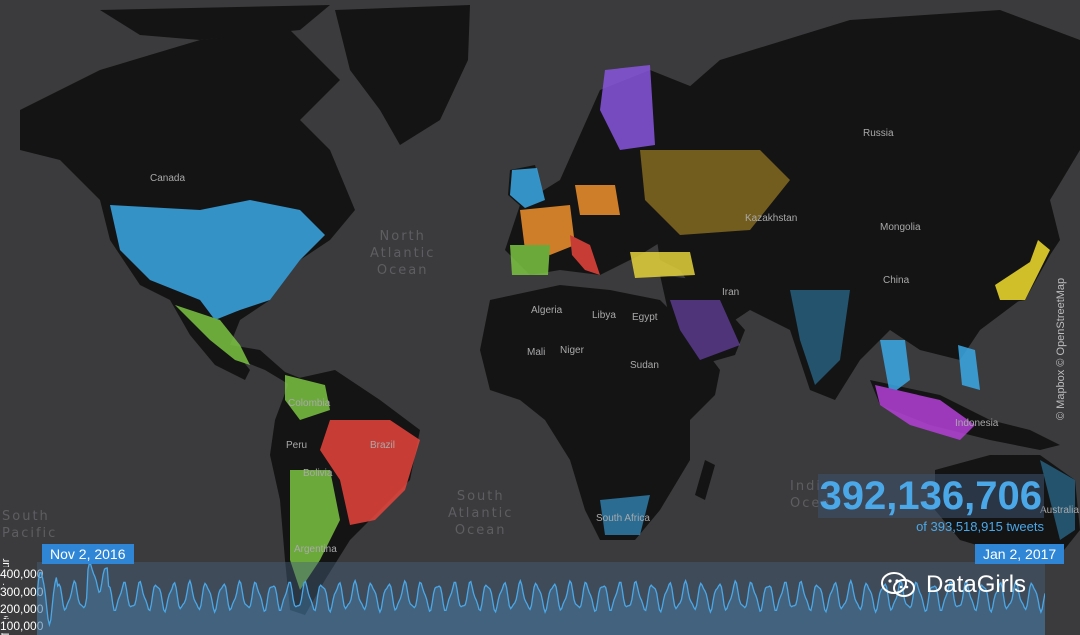 The image size is (1080, 635). I want to click on brazil-tweets, so click(370, 472).